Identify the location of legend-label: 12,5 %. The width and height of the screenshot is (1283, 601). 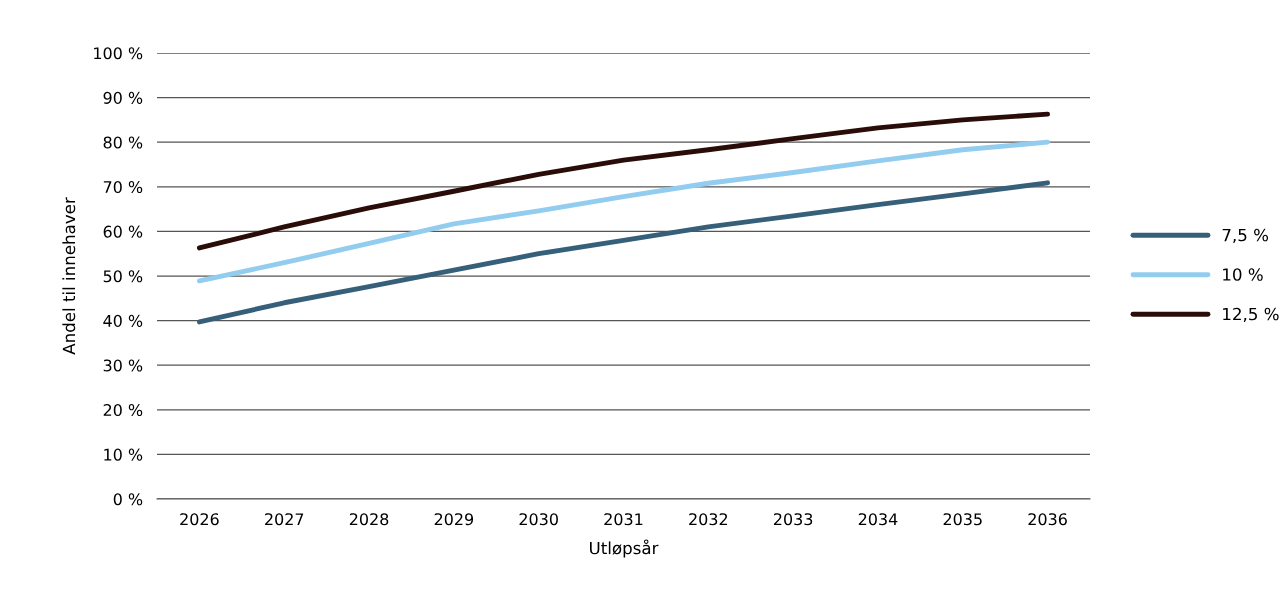
(1251, 314).